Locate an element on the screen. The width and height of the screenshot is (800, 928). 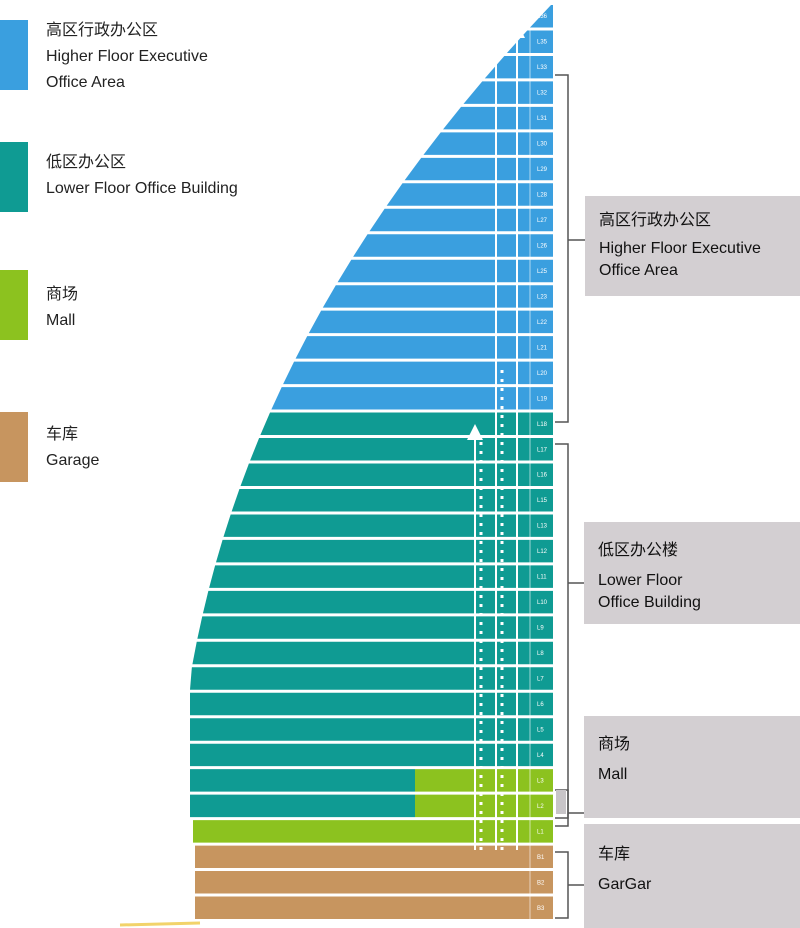
section-brackets is located at coordinates (570, 496).